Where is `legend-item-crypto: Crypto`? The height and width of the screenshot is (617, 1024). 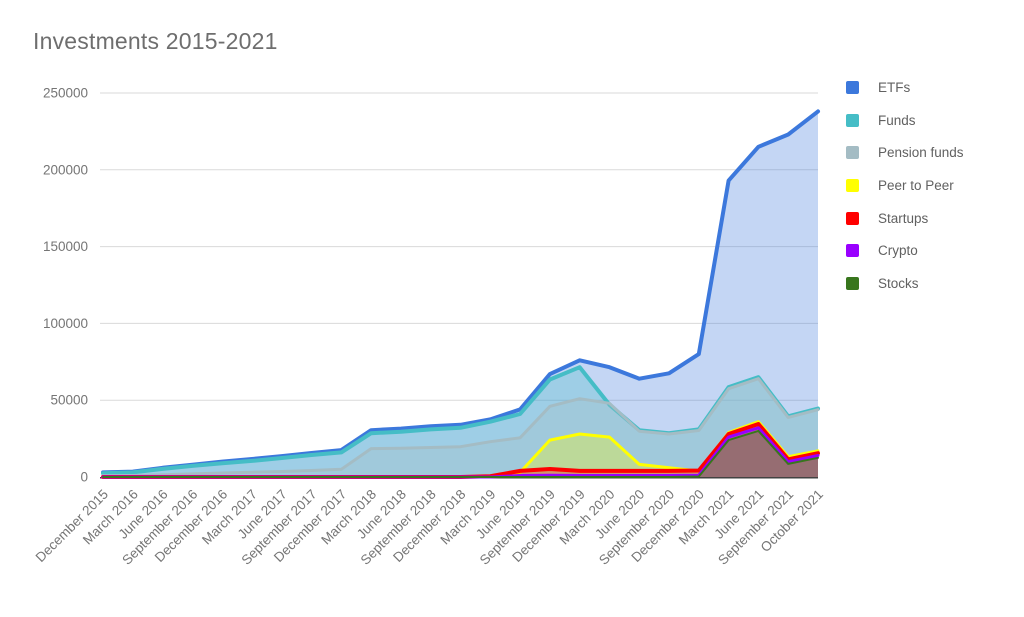 legend-item-crypto: Crypto is located at coordinates (905, 251).